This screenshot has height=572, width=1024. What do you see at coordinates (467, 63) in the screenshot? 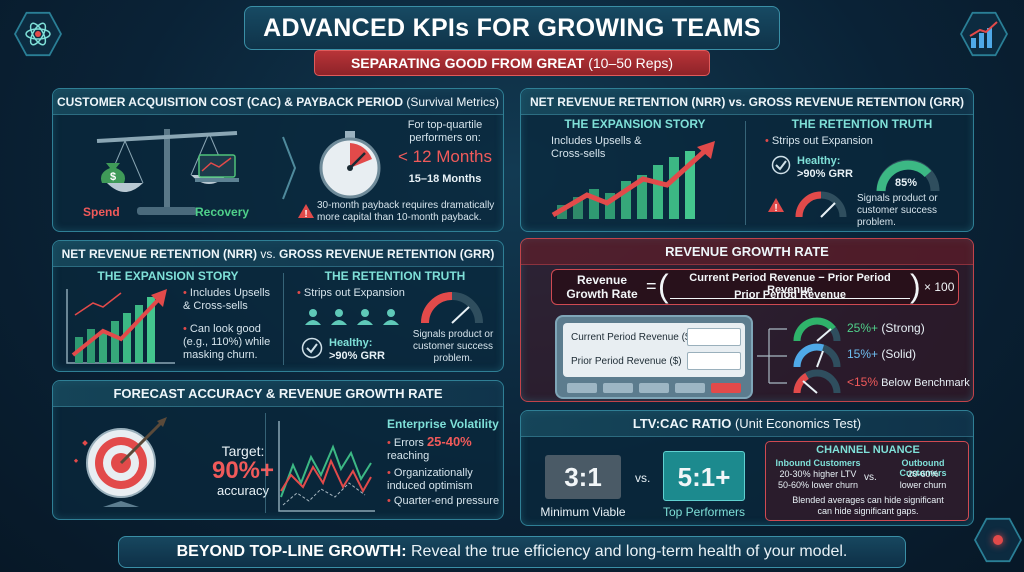
I see `subtitle-main: SEPARATING GOOD FROM GREAT` at bounding box center [467, 63].